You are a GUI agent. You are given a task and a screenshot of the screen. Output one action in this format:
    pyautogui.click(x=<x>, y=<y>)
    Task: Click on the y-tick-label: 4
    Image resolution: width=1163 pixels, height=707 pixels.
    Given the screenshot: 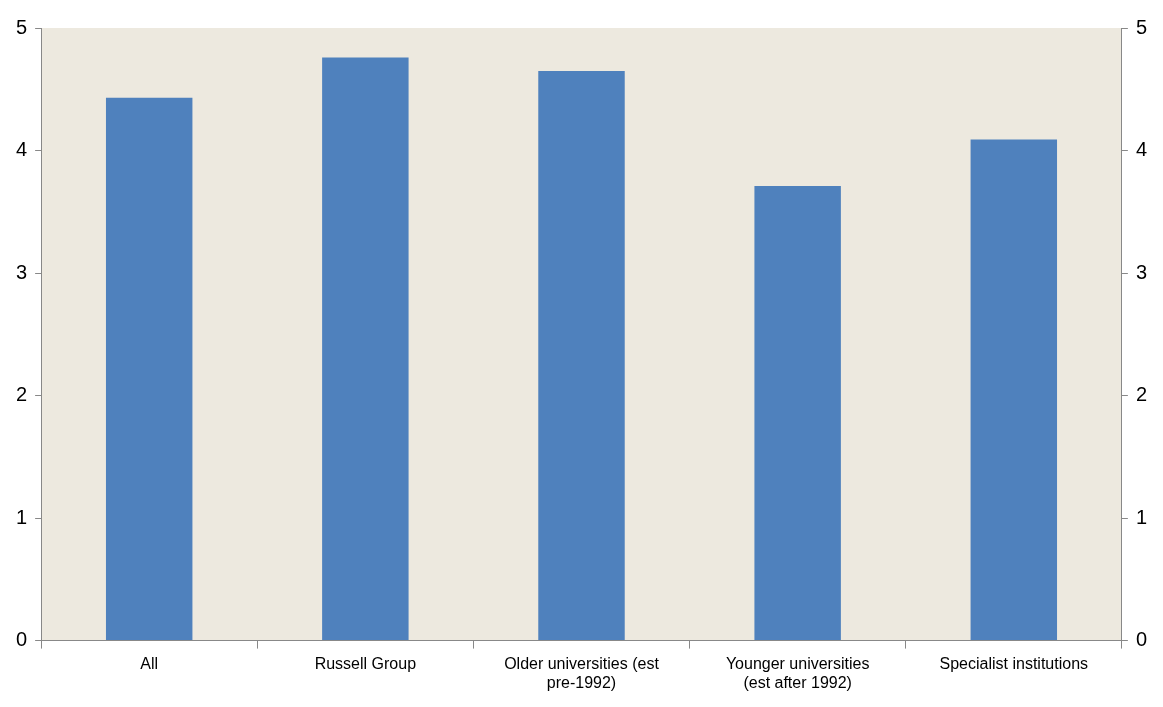 What is the action you would take?
    pyautogui.click(x=22, y=149)
    